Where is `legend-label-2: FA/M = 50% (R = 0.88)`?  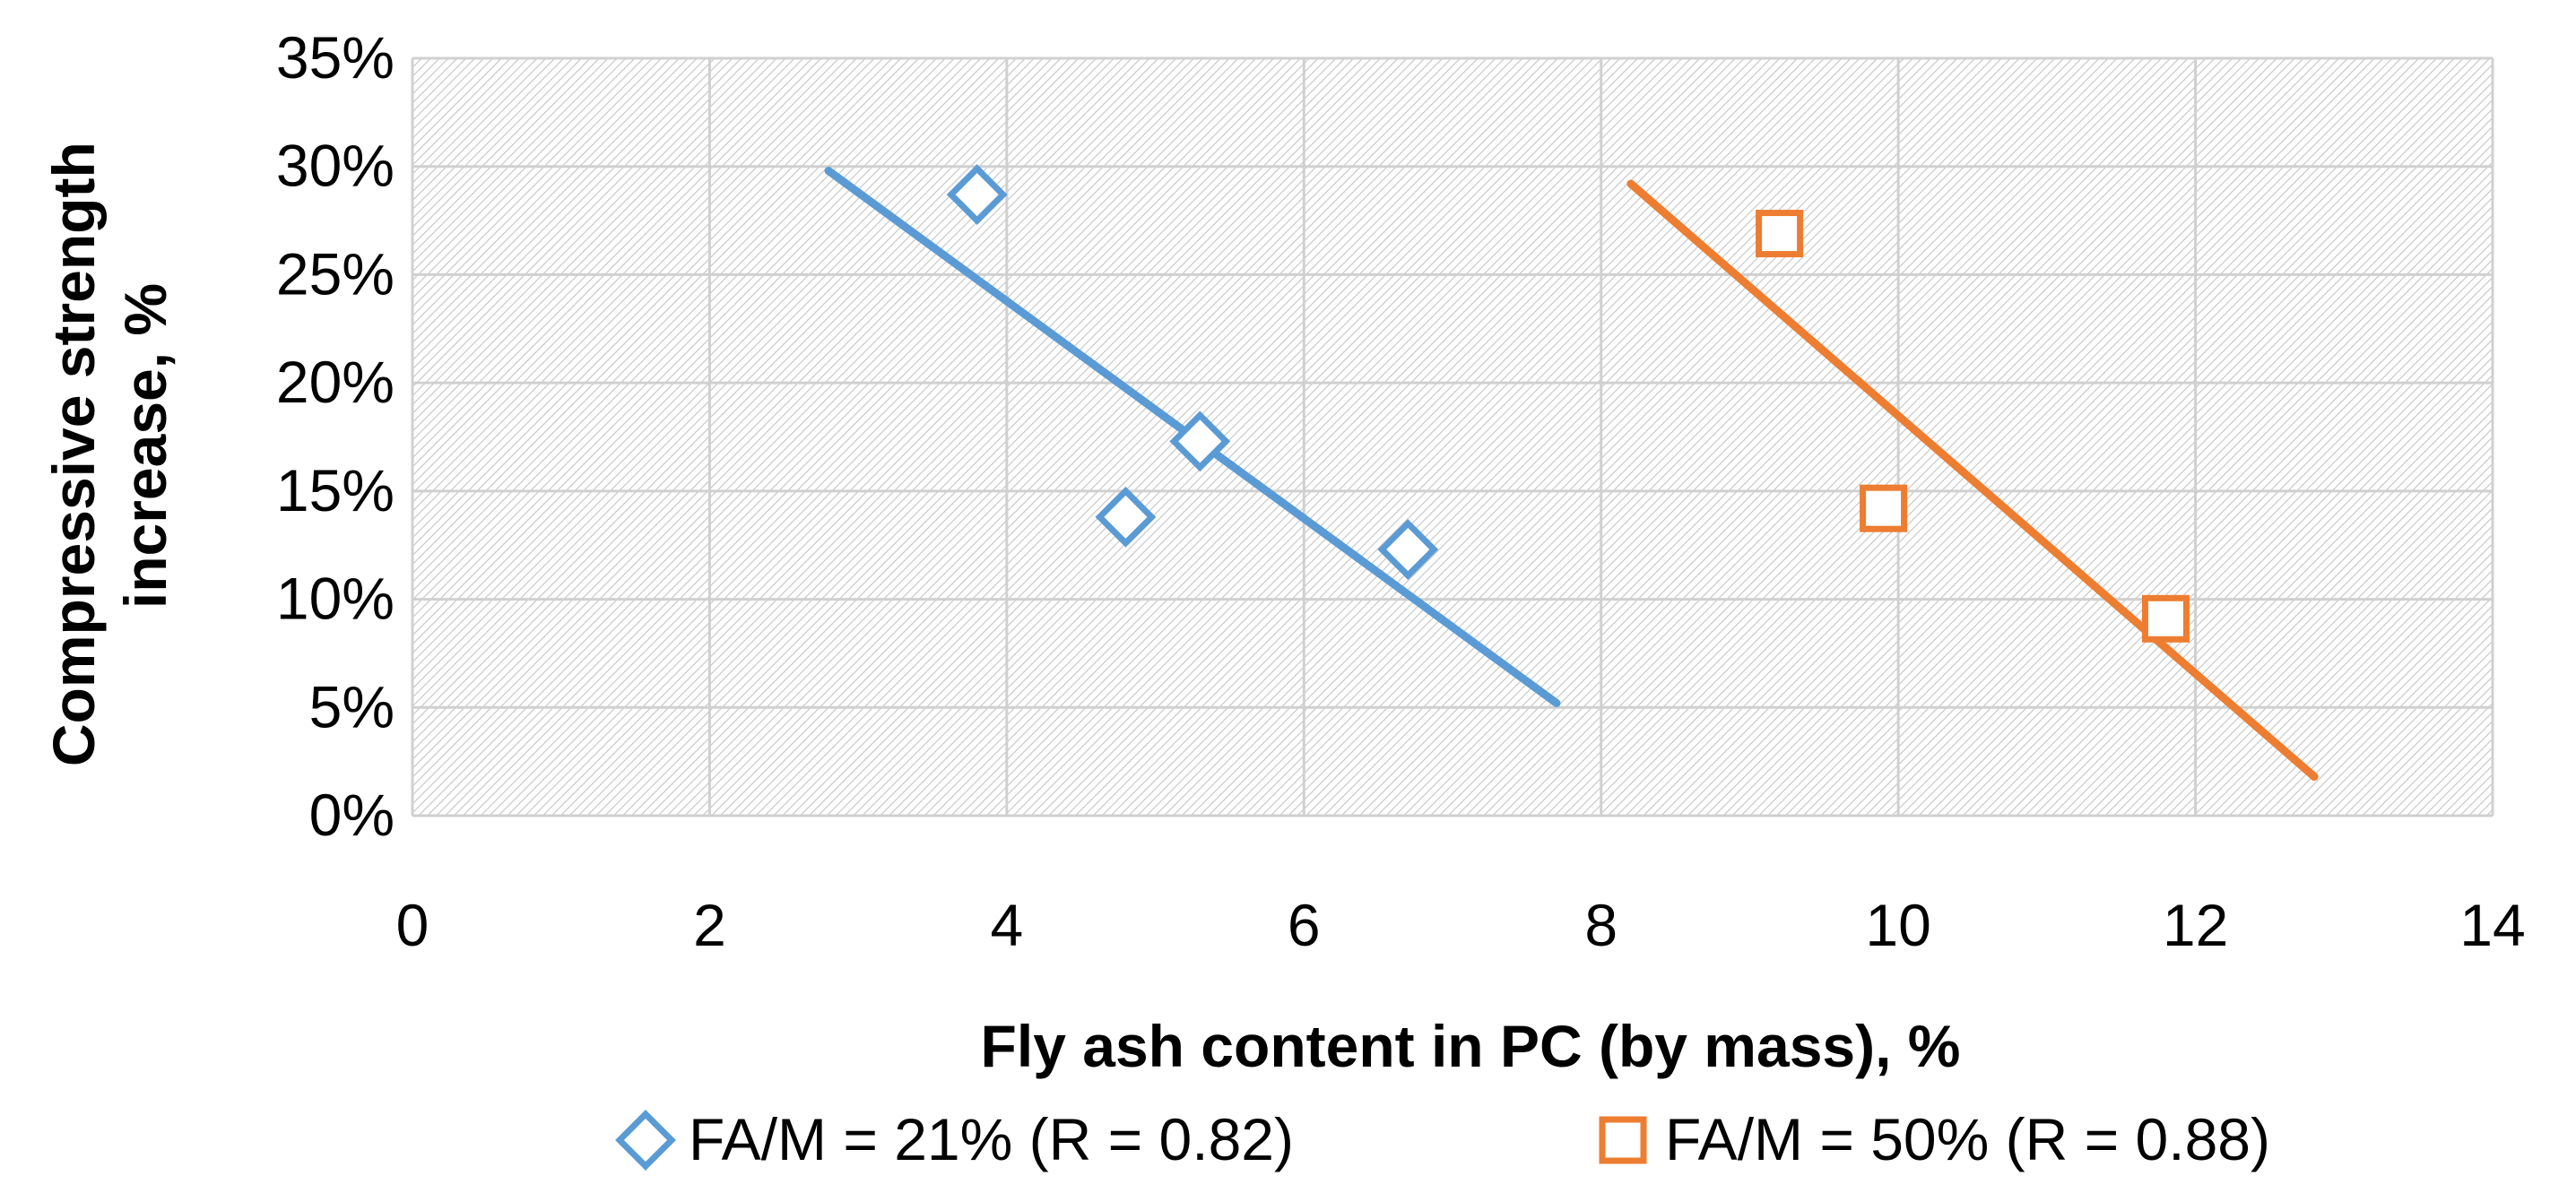 legend-label-2: FA/M = 50% (R = 0.88) is located at coordinates (1967, 1139).